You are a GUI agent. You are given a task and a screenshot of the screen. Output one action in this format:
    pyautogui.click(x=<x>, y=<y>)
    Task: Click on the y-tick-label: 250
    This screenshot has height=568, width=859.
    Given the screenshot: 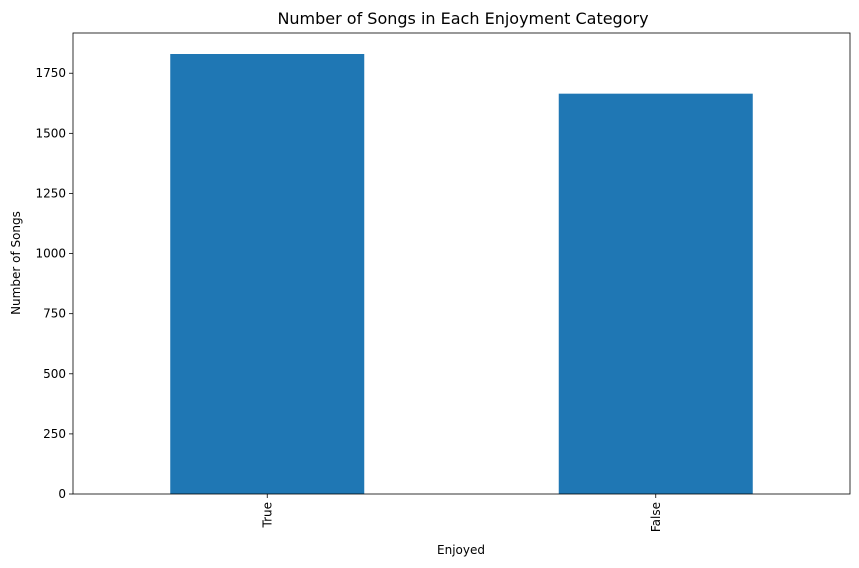 What is the action you would take?
    pyautogui.click(x=54, y=434)
    